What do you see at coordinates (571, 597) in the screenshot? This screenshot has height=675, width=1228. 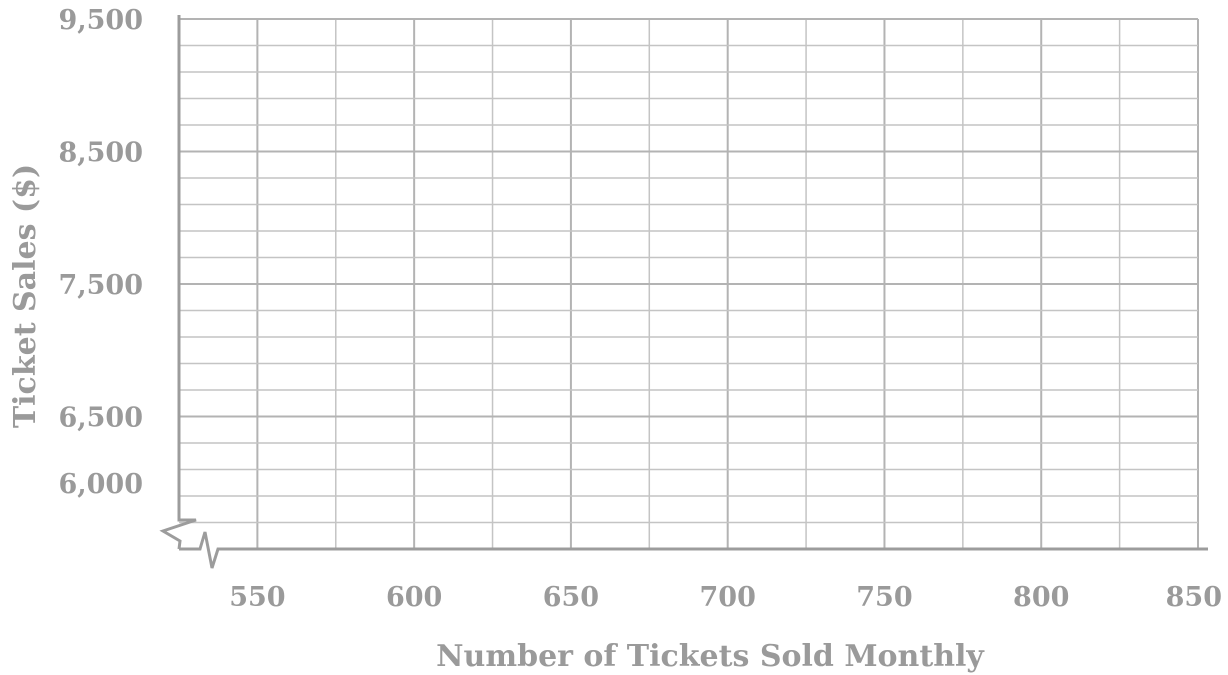 I see `x-tick-label: 650` at bounding box center [571, 597].